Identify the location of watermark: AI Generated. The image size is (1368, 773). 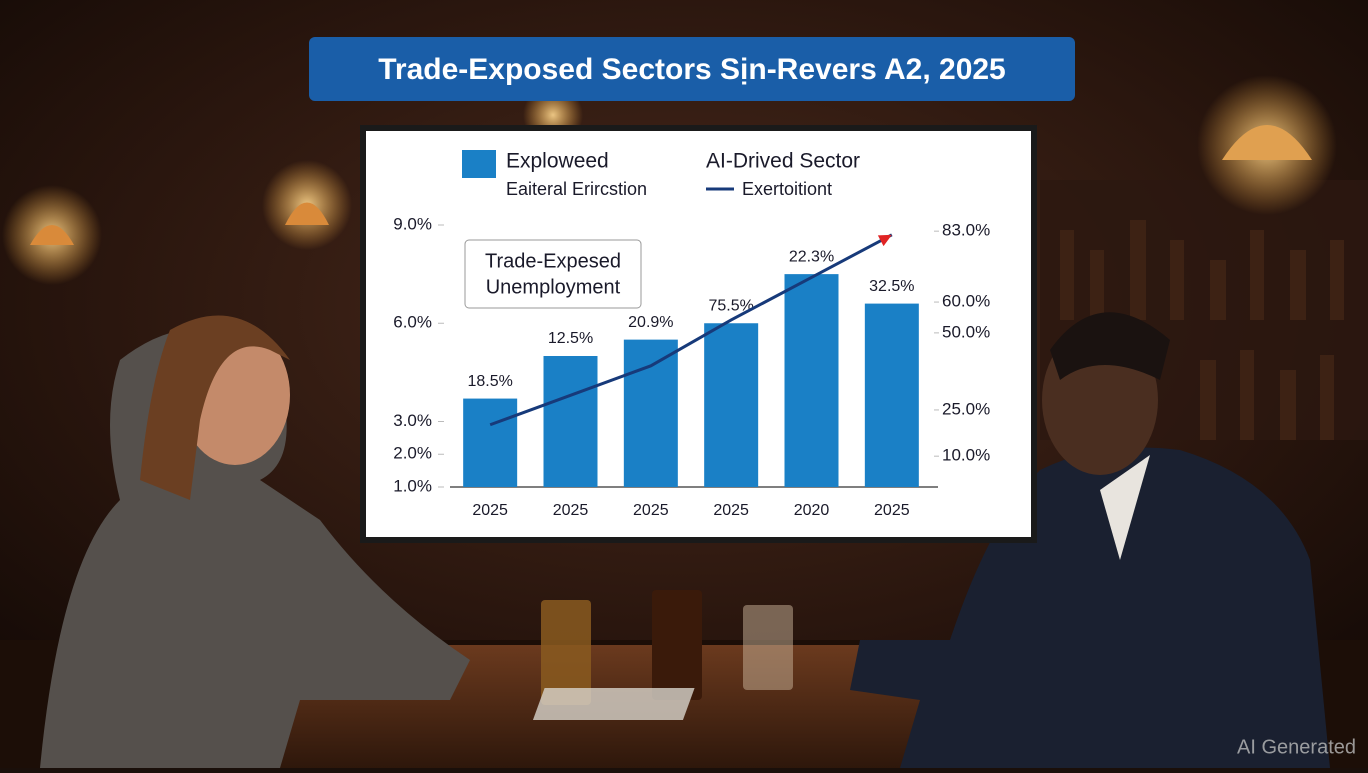
(1296, 747).